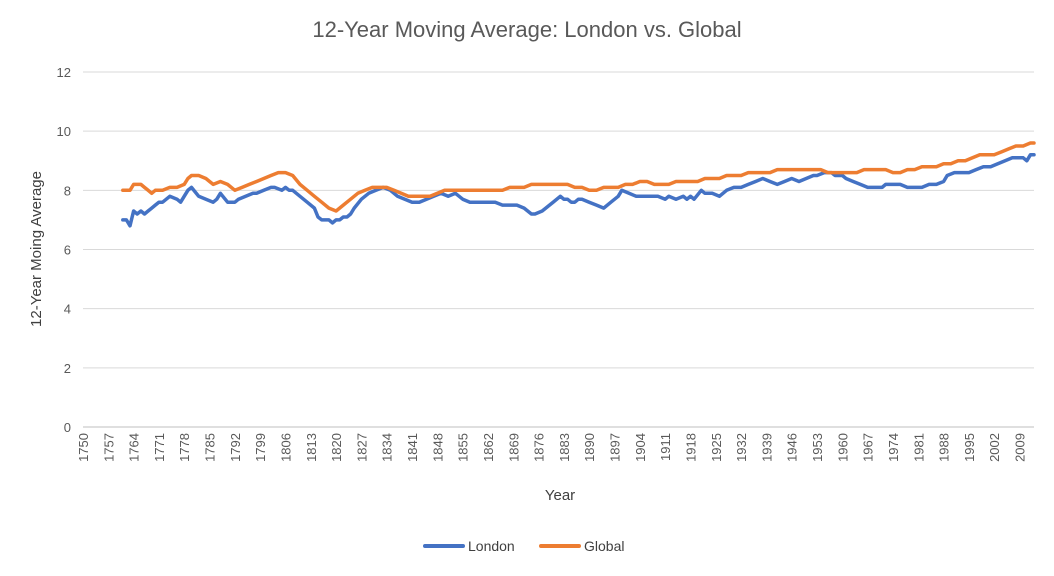  What do you see at coordinates (67, 309) in the screenshot?
I see `y-tick-label: 4` at bounding box center [67, 309].